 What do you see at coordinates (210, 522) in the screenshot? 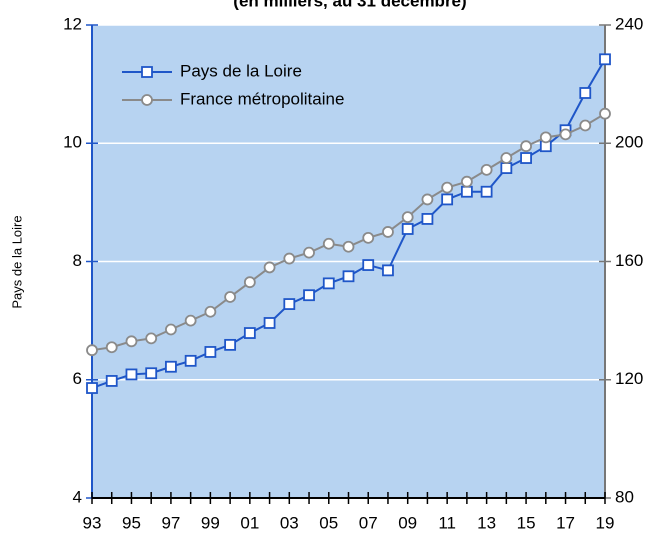
I see `x-tick-label: 99` at bounding box center [210, 522].